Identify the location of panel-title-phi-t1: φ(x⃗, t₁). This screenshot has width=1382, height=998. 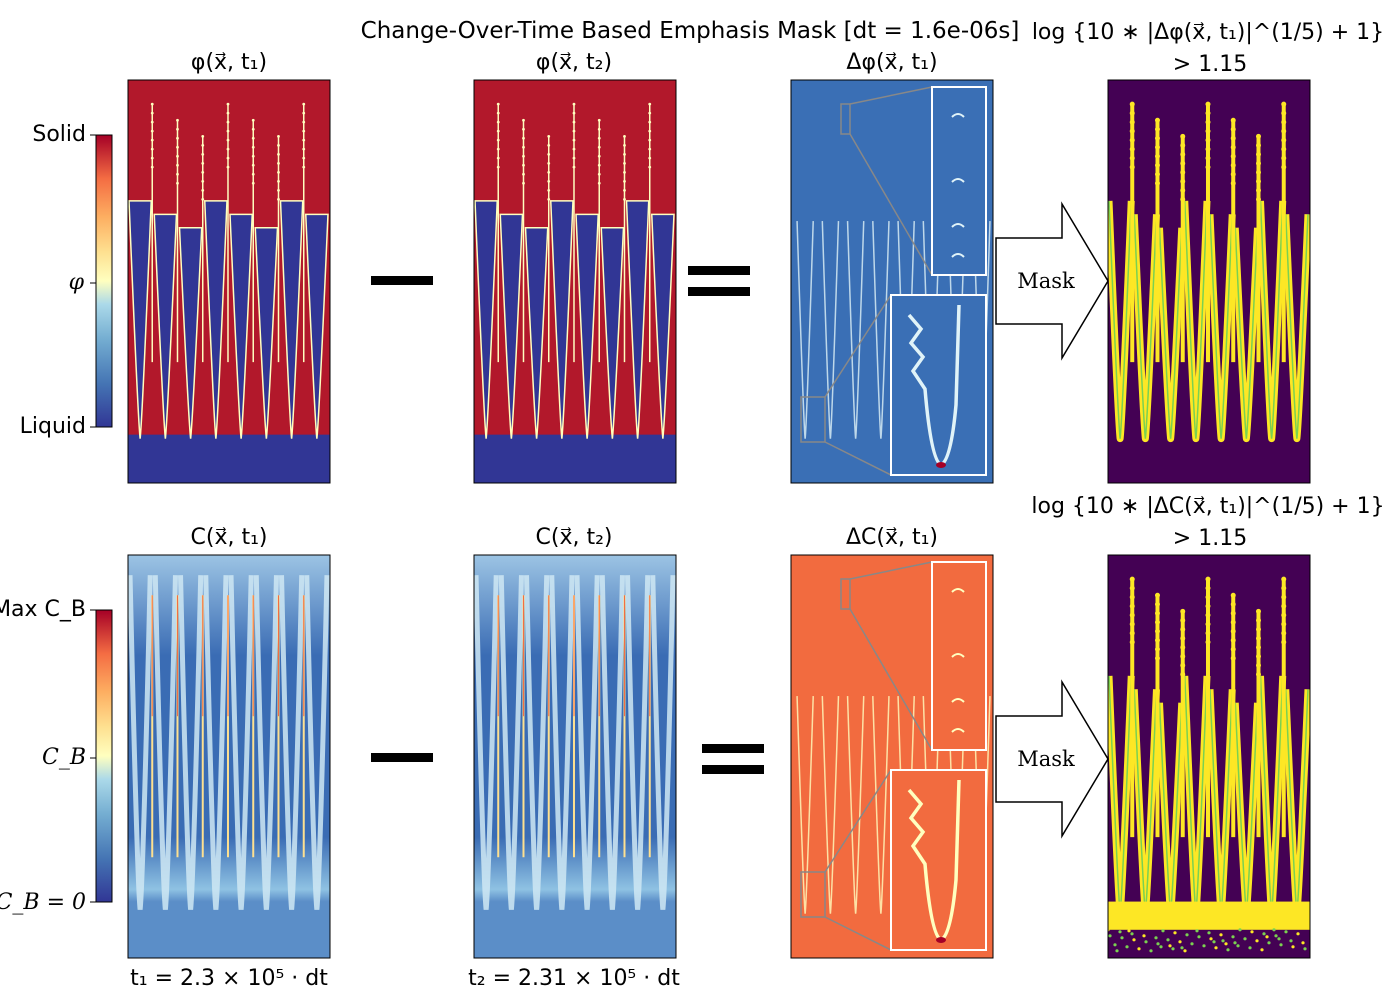
(229, 62).